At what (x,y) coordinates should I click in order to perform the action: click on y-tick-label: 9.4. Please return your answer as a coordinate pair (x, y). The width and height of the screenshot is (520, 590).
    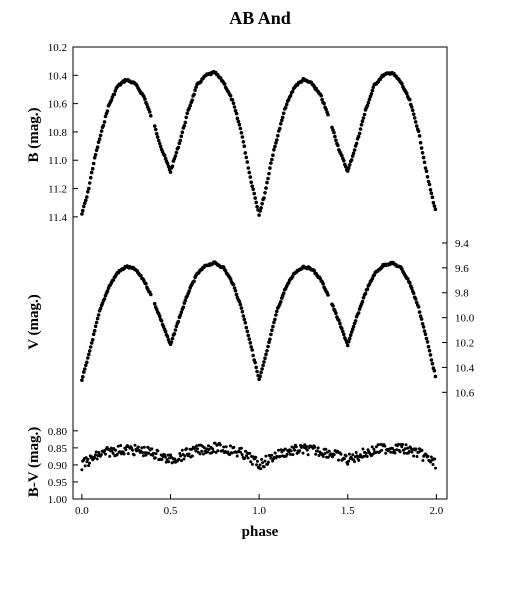
    Looking at the image, I should click on (462, 244).